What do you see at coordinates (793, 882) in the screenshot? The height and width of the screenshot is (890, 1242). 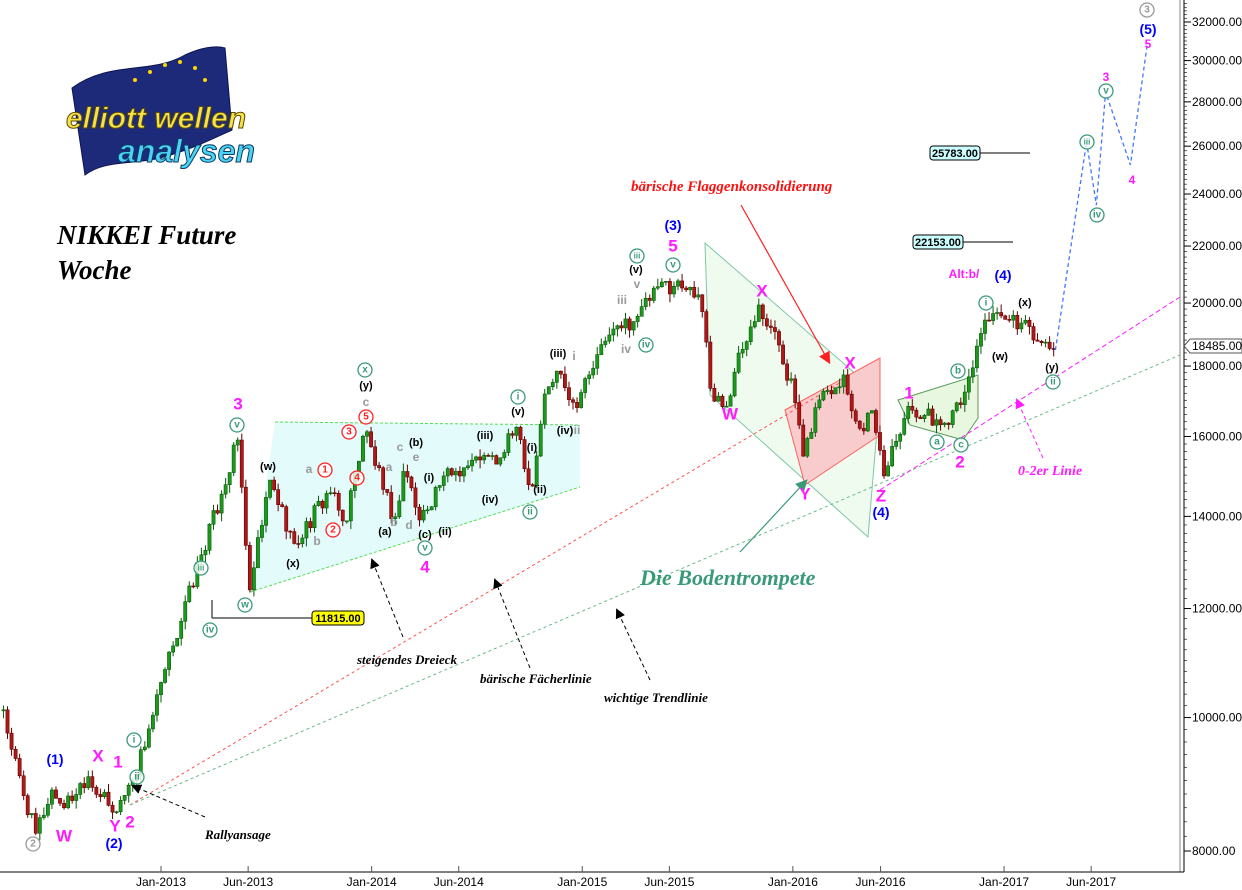 I see `x-tick-label: Jan-2016` at bounding box center [793, 882].